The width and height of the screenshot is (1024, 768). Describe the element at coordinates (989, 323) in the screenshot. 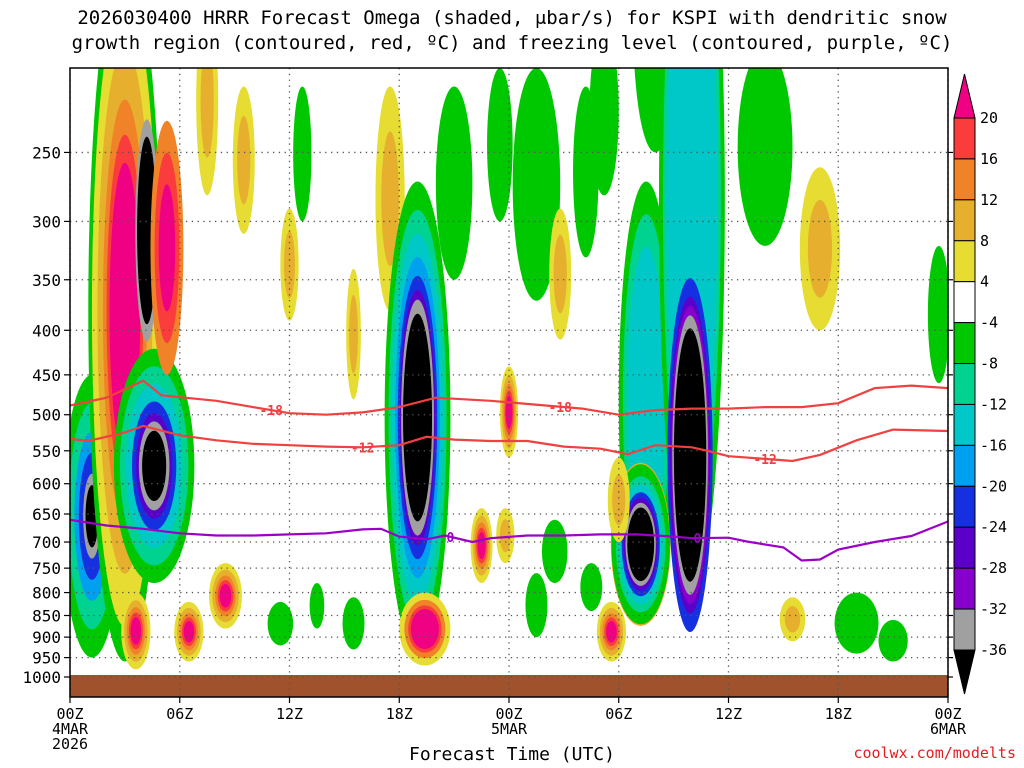

I see `colorbar-label: -4` at that location.